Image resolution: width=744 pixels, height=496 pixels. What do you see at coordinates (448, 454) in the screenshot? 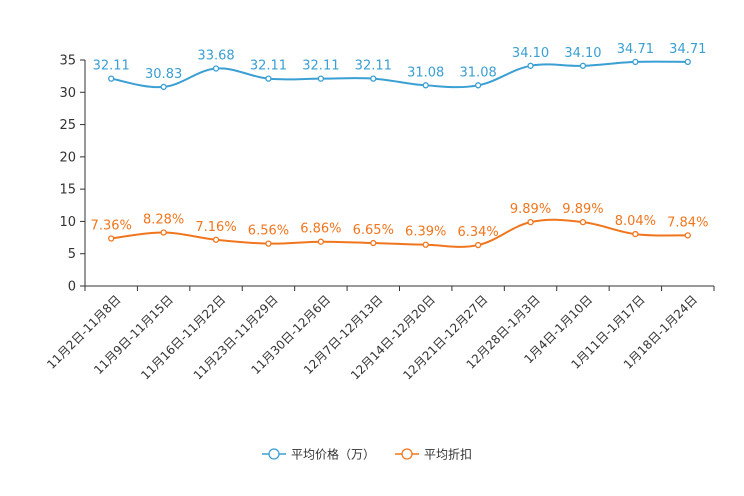
I see `legend-label: 平均折扣` at bounding box center [448, 454].